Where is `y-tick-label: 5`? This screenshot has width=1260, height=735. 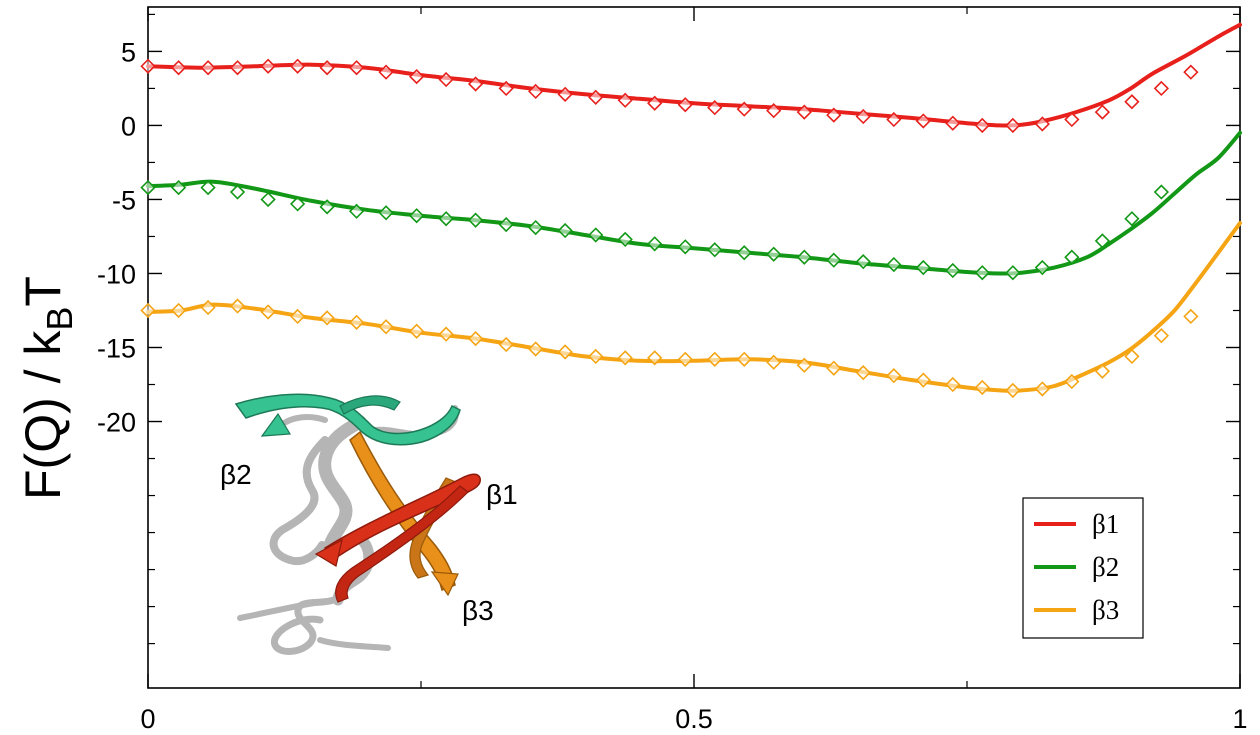 y-tick-label: 5 is located at coordinates (128, 52).